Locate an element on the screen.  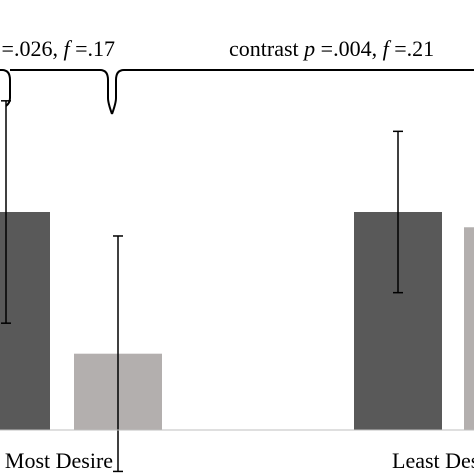
contrast-annotation-1: contrast p =.026, f =.17 is located at coordinates (57, 48).